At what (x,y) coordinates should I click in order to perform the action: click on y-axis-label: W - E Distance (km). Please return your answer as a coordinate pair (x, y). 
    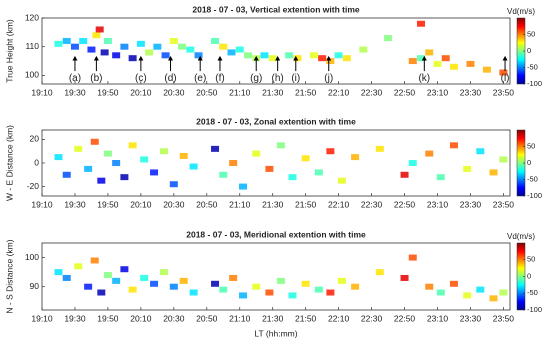
    Looking at the image, I should click on (9, 163).